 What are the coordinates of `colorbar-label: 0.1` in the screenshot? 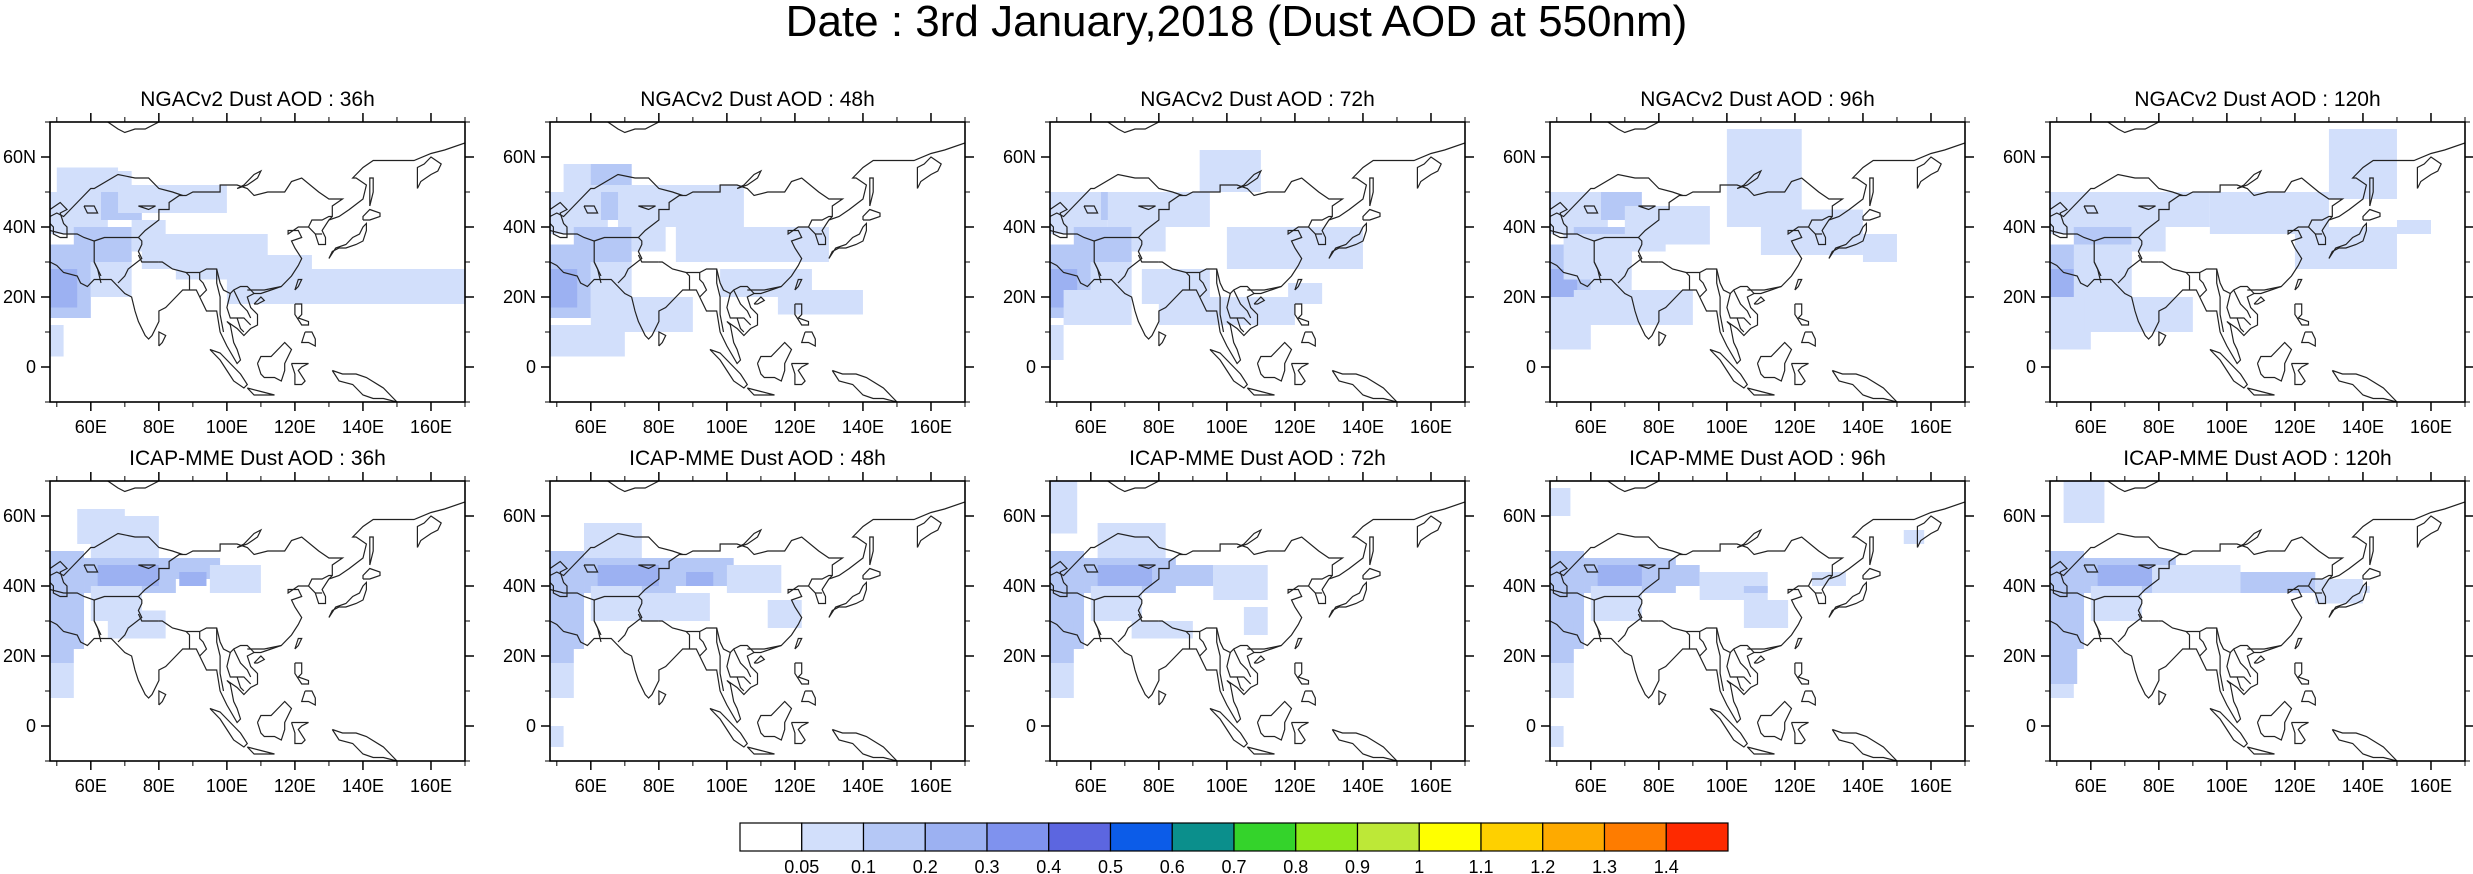 It's located at (863, 865).